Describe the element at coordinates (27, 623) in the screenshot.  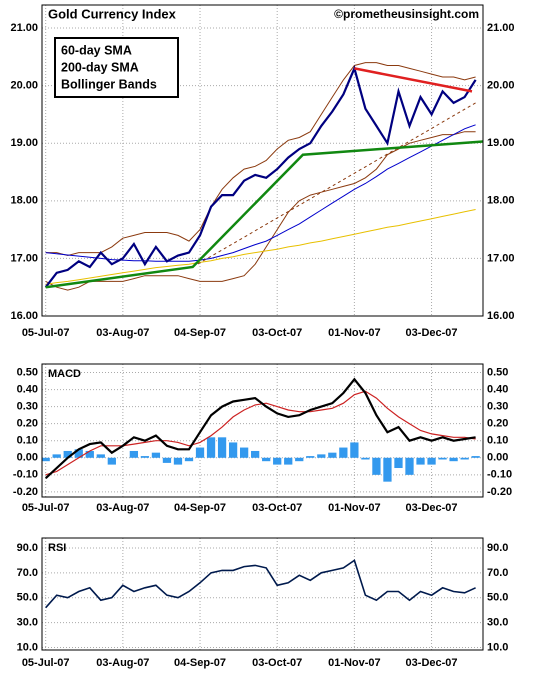
I see `y-tick-label: 30.0` at that location.